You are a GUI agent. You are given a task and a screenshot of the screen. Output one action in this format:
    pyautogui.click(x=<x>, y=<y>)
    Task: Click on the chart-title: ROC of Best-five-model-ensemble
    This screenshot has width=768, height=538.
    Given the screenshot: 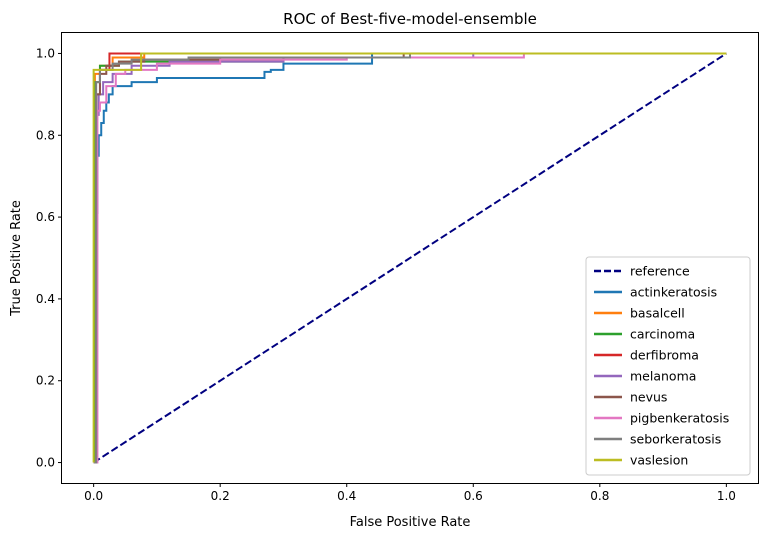 What is the action you would take?
    pyautogui.click(x=410, y=19)
    